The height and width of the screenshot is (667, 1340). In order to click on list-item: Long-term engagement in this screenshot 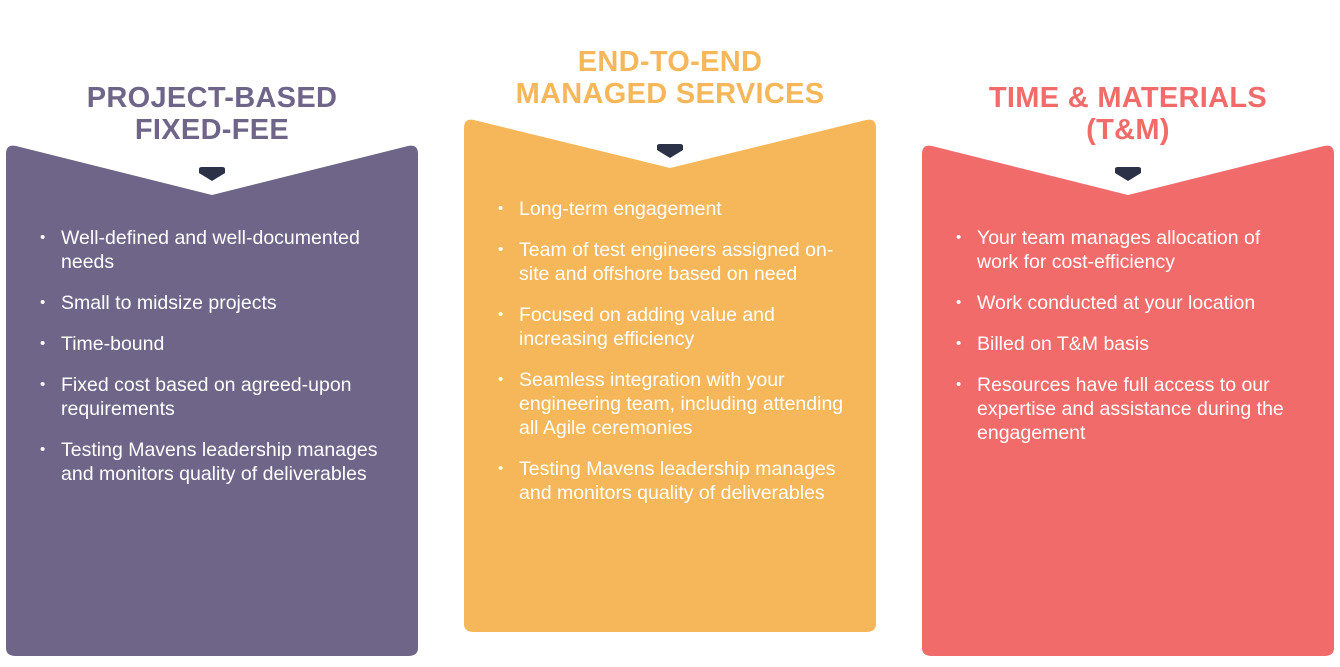, I will do `click(673, 209)`.